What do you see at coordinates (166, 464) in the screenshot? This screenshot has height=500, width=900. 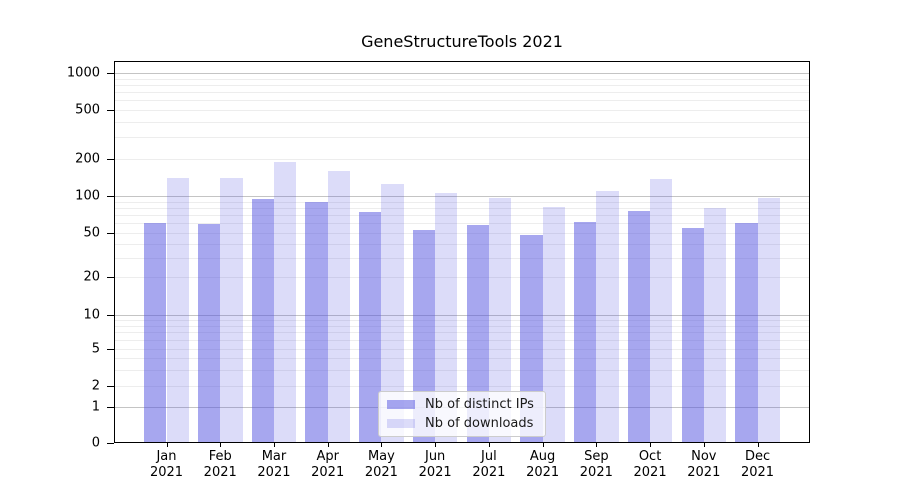 I see `x-tick-label-jan: Jan 2021` at bounding box center [166, 464].